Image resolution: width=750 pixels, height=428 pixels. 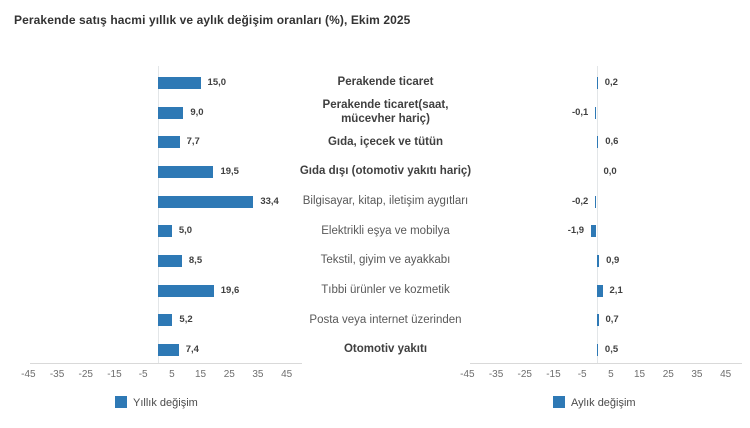 I want to click on legend-swatch-annual, so click(x=121, y=402).